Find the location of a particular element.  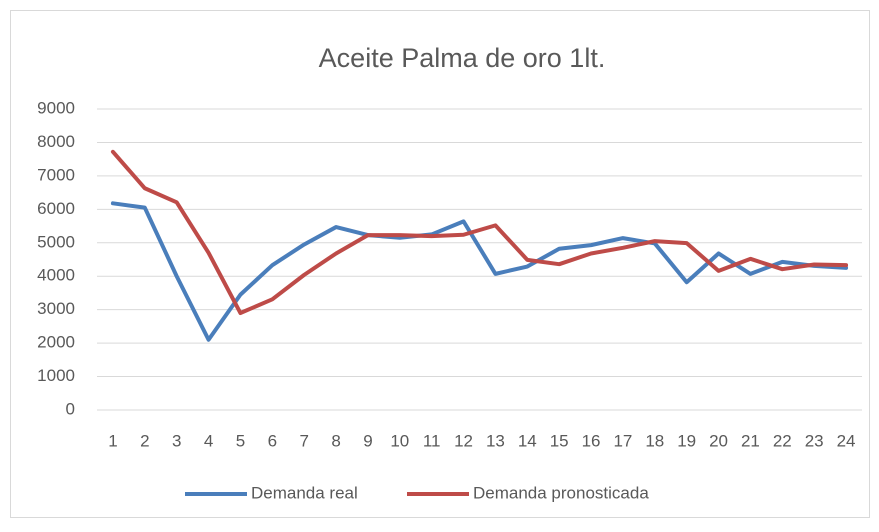

x-tick-label: 17 is located at coordinates (622, 440).